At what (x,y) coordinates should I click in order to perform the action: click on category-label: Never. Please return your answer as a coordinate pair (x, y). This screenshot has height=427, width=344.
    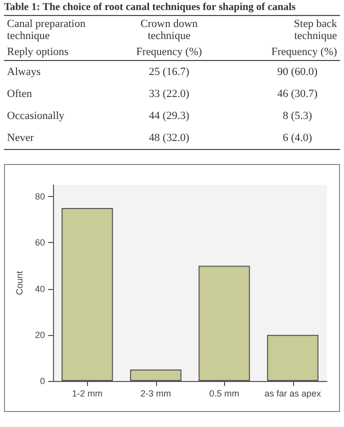
    Looking at the image, I should click on (20, 138).